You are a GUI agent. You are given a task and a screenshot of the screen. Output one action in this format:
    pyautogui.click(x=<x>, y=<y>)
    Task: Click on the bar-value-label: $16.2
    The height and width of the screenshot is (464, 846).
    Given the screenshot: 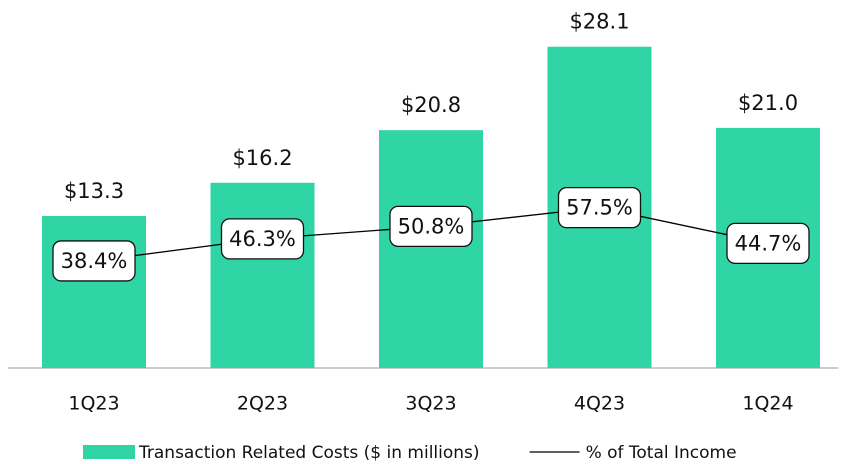 What is the action you would take?
    pyautogui.click(x=262, y=158)
    